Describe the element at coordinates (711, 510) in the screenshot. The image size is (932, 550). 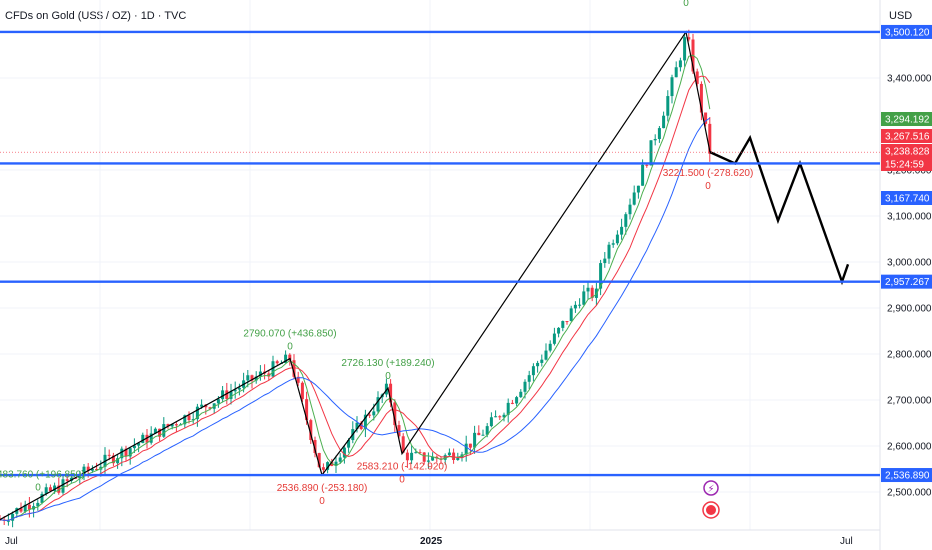
I see `us-flag-inner-icon` at that location.